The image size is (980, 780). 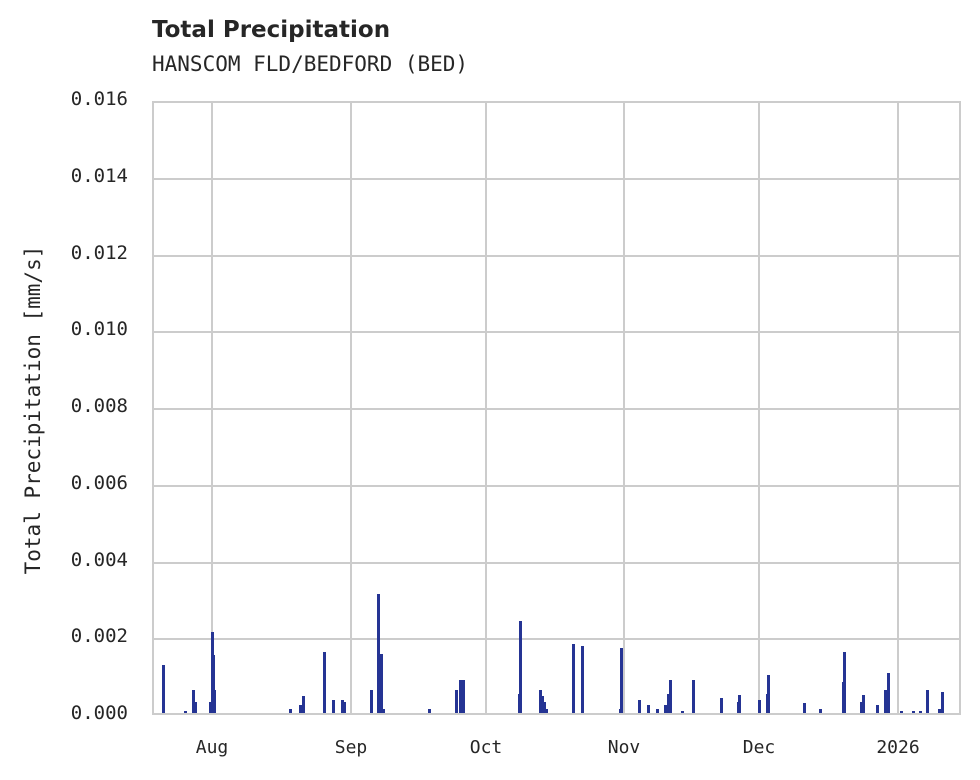 What do you see at coordinates (99, 175) in the screenshot?
I see `y-tick-label: 0.014` at bounding box center [99, 175].